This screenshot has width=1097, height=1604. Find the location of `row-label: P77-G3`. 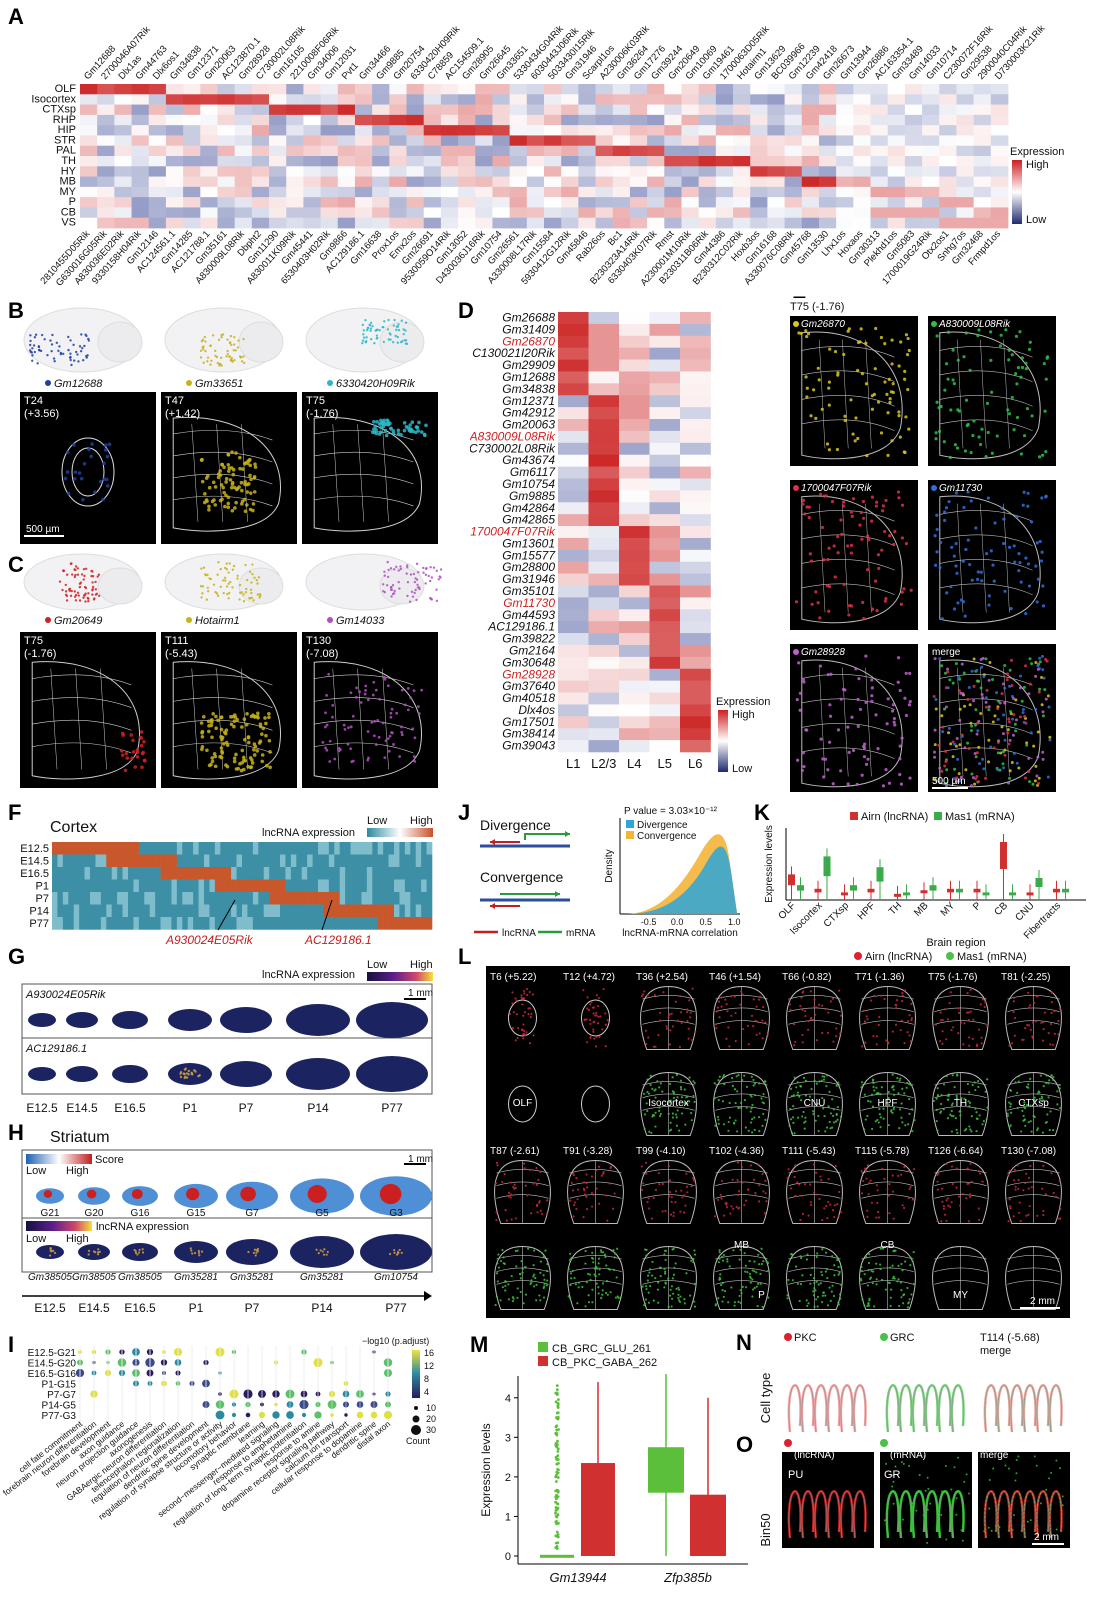

row-label: P77-G3 is located at coordinates (59, 1416).